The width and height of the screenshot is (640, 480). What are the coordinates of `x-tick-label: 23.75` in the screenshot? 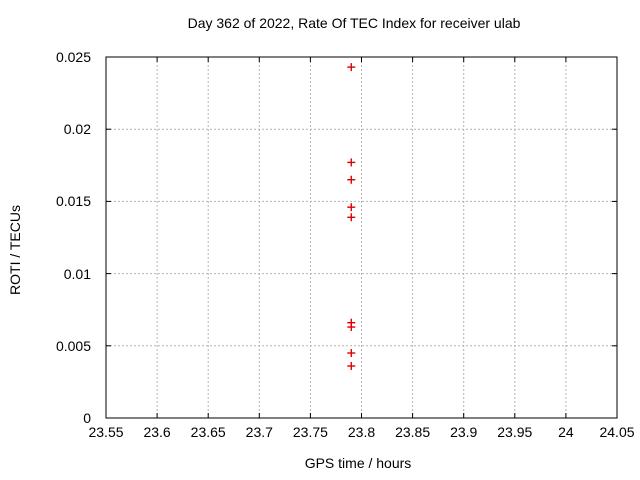 It's located at (310, 432).